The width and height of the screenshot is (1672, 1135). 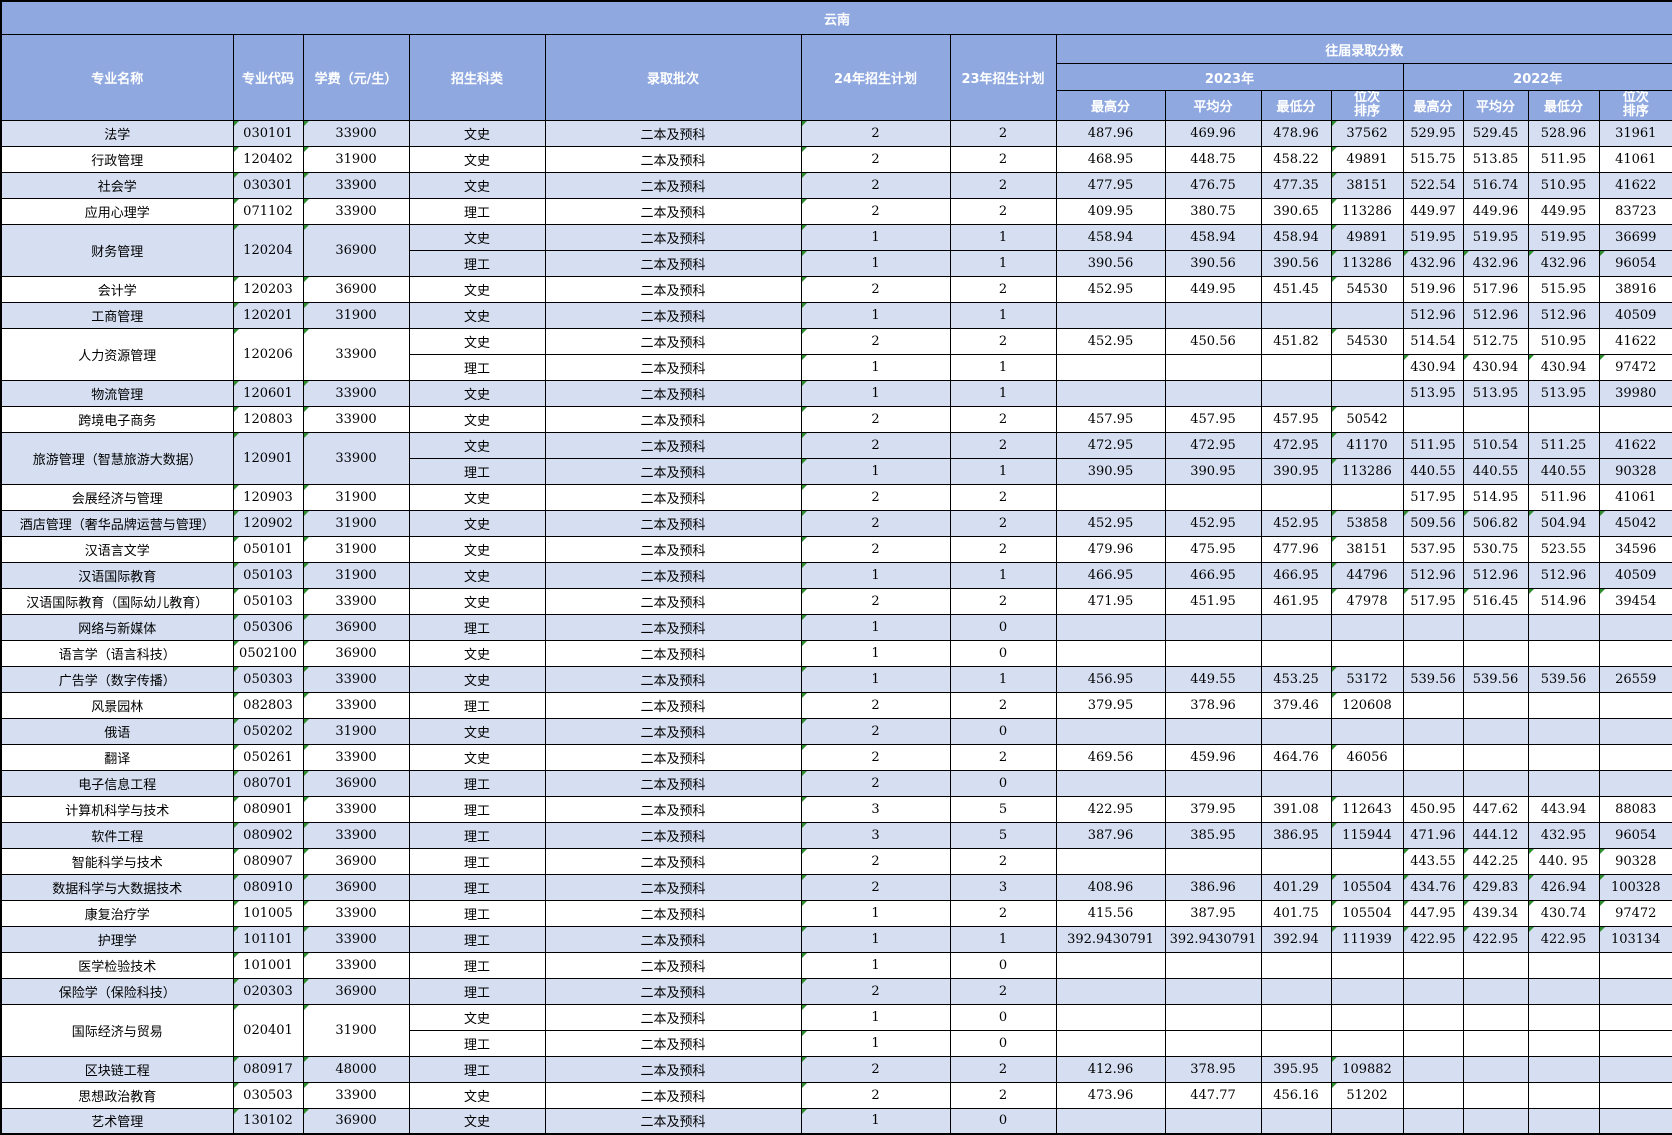 What do you see at coordinates (1213, 341) in the screenshot?
I see `score-2023-avg-cell: 450.56` at bounding box center [1213, 341].